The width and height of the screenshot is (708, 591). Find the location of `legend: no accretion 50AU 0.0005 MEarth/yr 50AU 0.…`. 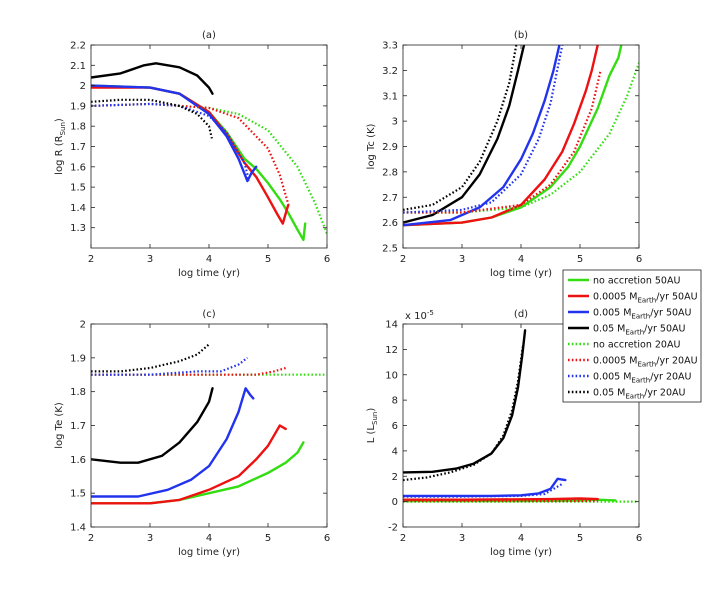

legend: no accretion 50AU 0.0005 MEarth/yr 50AU 0.… is located at coordinates (632, 336).